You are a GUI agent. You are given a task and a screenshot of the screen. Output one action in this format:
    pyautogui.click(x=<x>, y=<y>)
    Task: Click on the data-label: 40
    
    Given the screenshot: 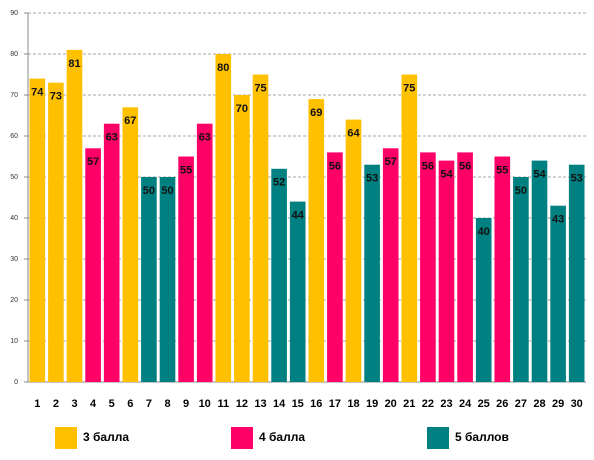 What is the action you would take?
    pyautogui.click(x=484, y=232)
    